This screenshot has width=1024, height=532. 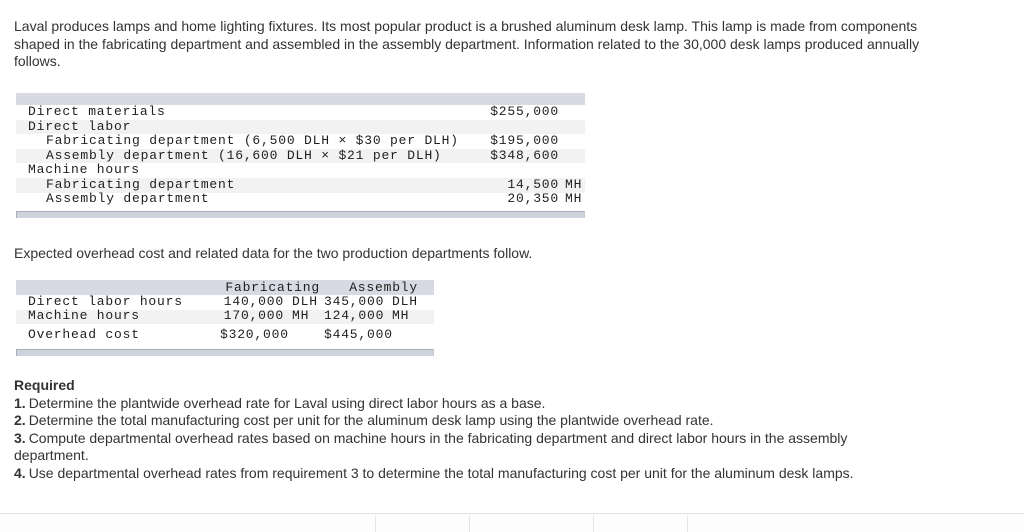 What do you see at coordinates (300, 99) in the screenshot?
I see `table-header-bar` at bounding box center [300, 99].